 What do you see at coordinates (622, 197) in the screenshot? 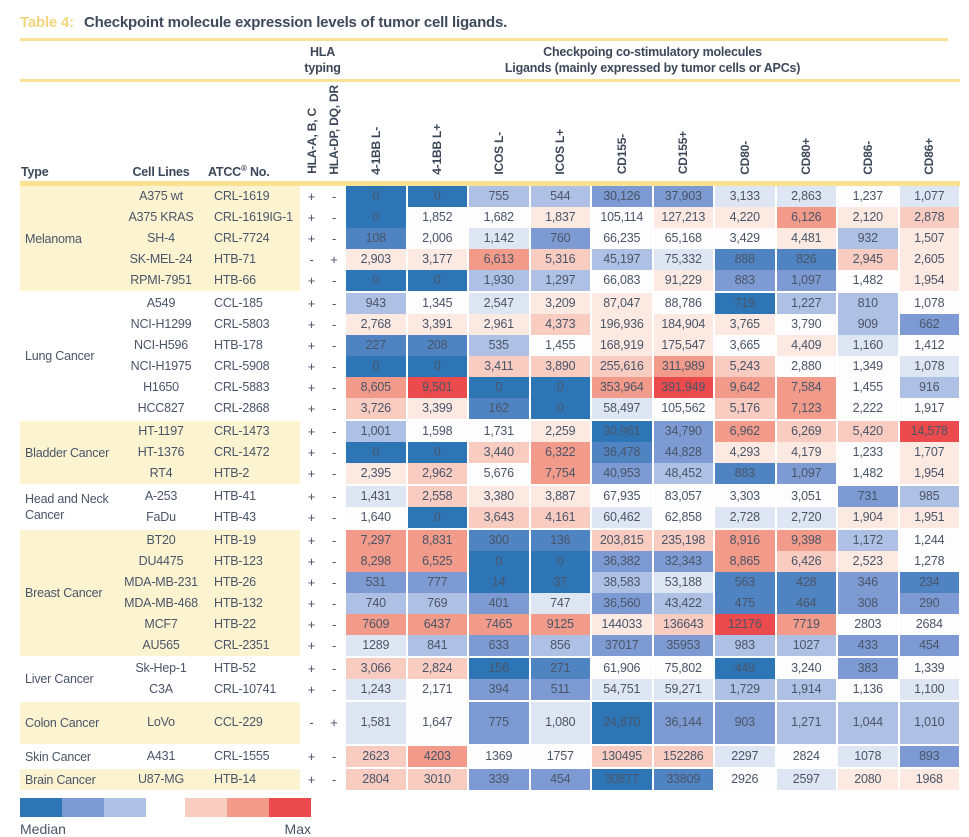
I see `heat-cell: 30,126` at bounding box center [622, 197].